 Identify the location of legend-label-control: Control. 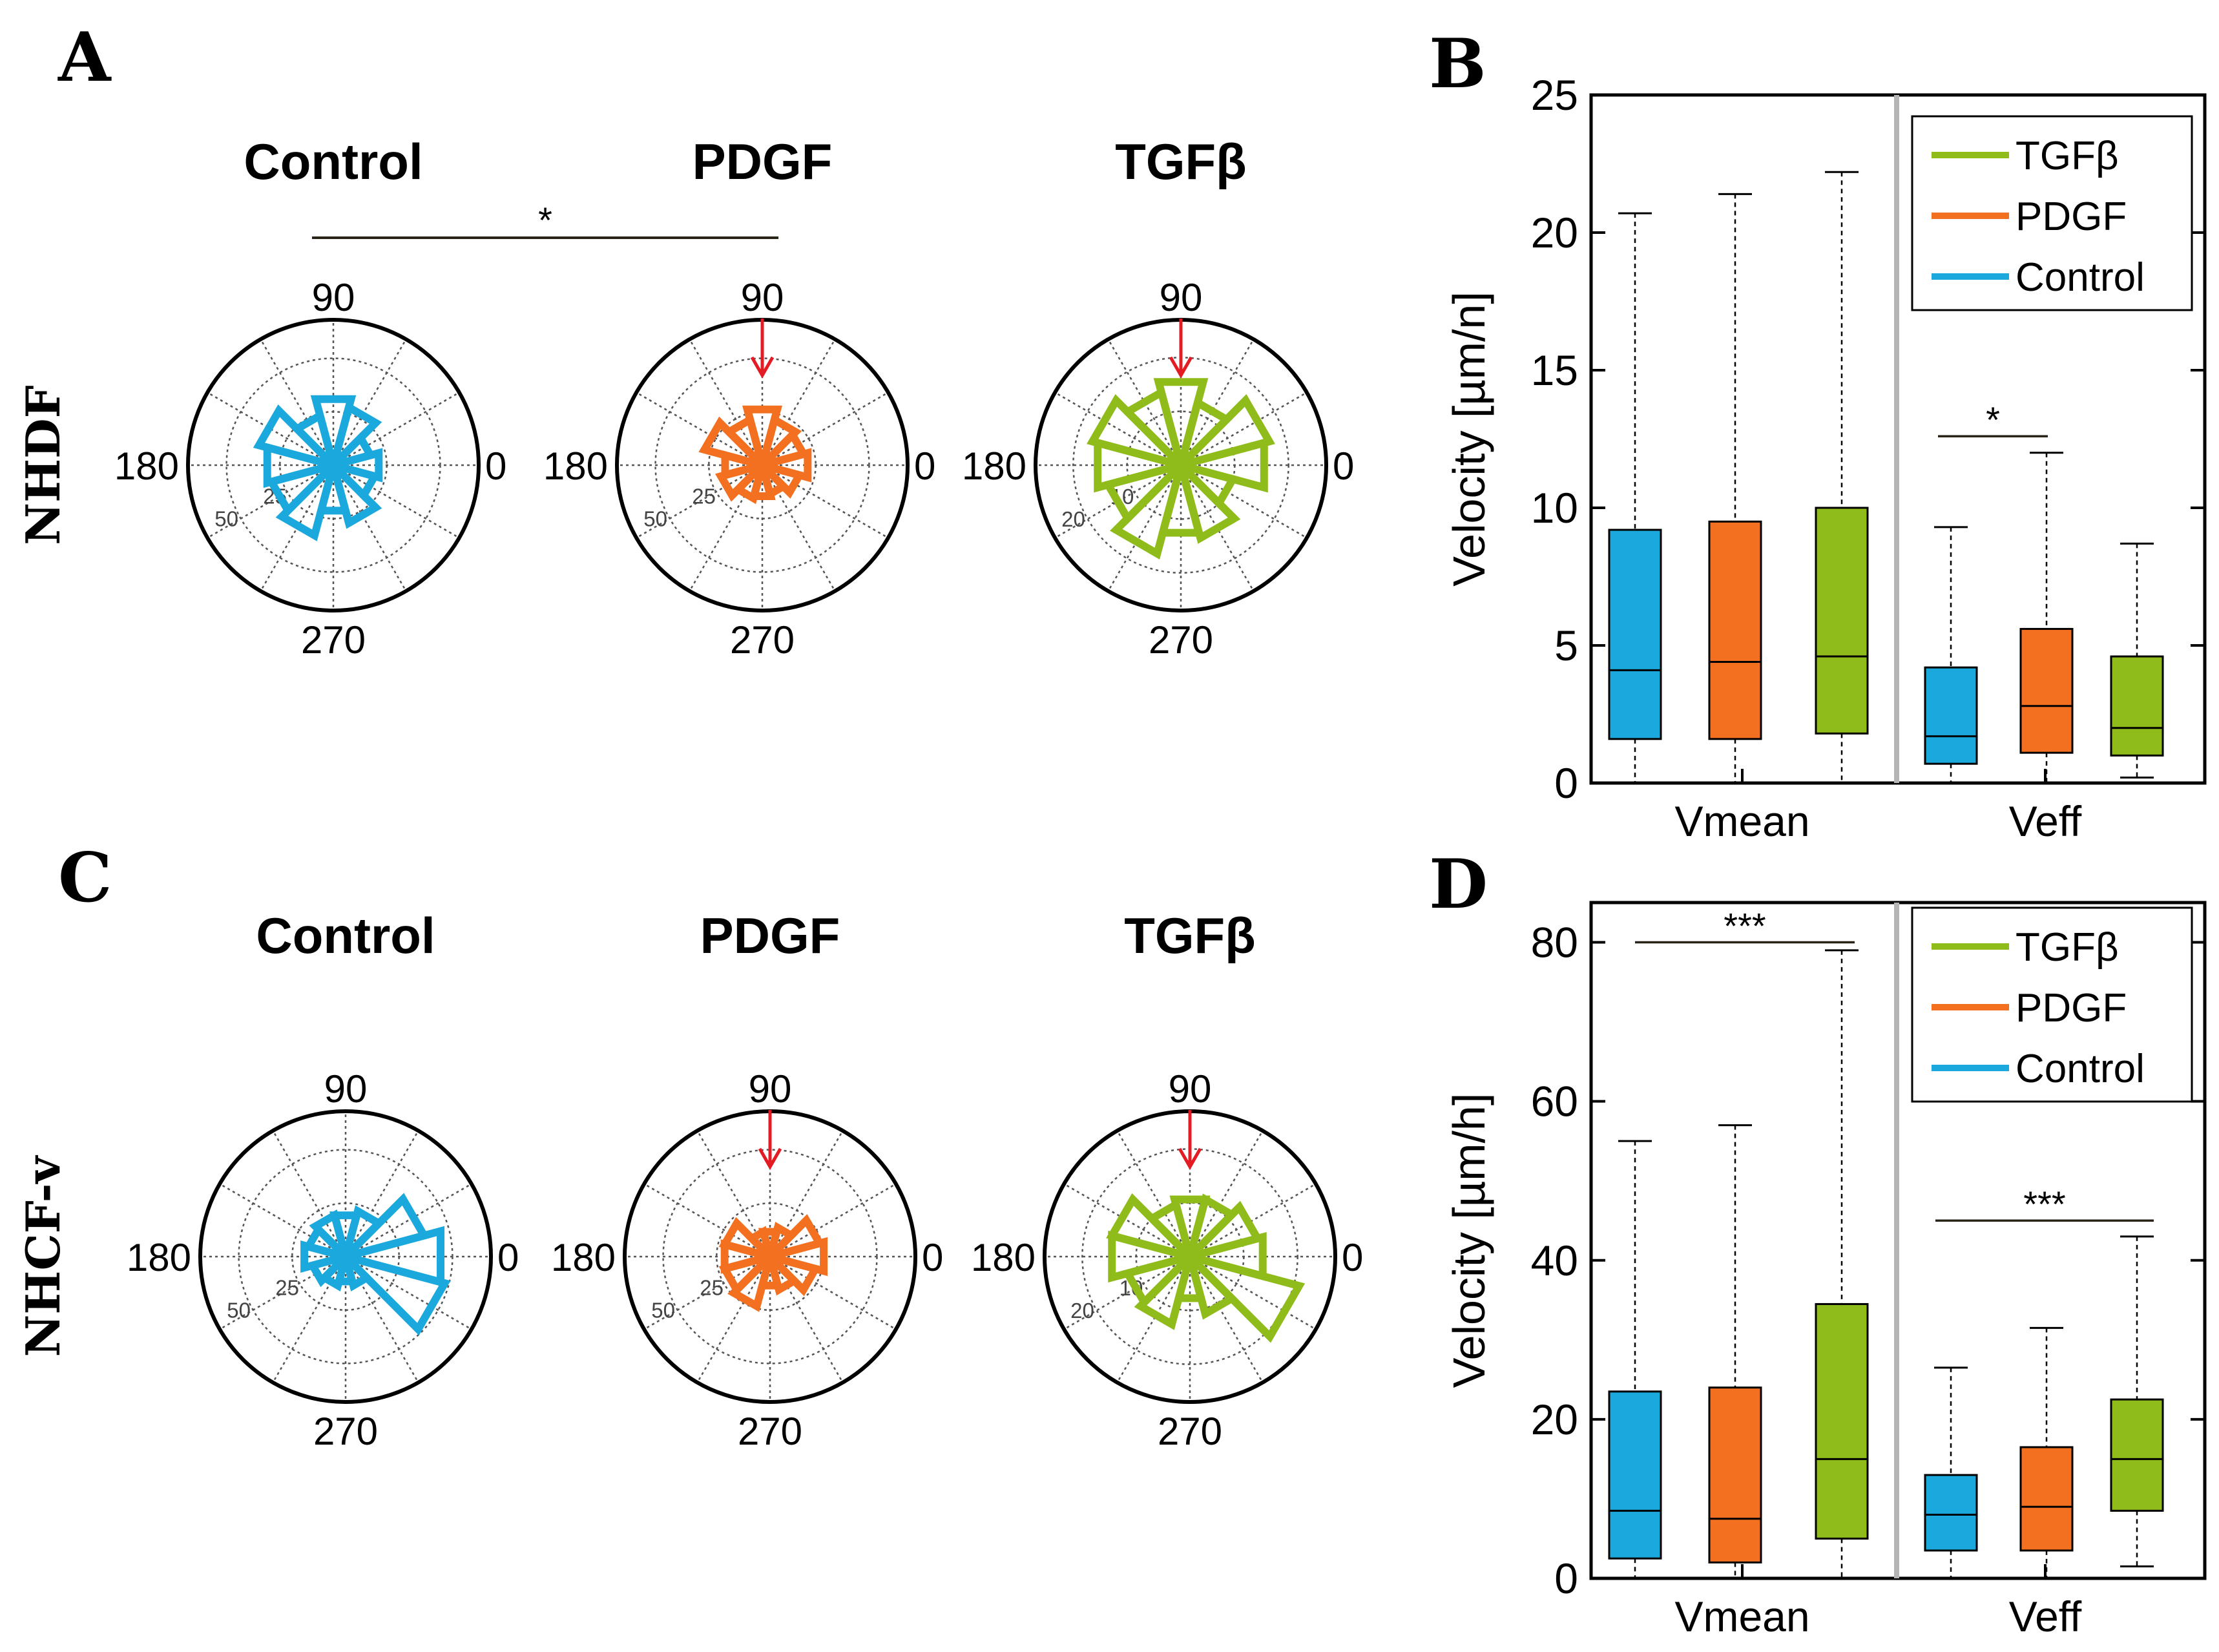
(2080, 277).